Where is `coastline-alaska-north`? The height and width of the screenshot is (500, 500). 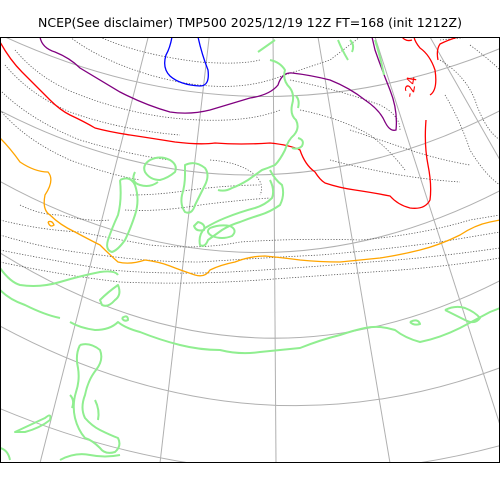
coastline-alaska-north is located at coordinates (59, 293).